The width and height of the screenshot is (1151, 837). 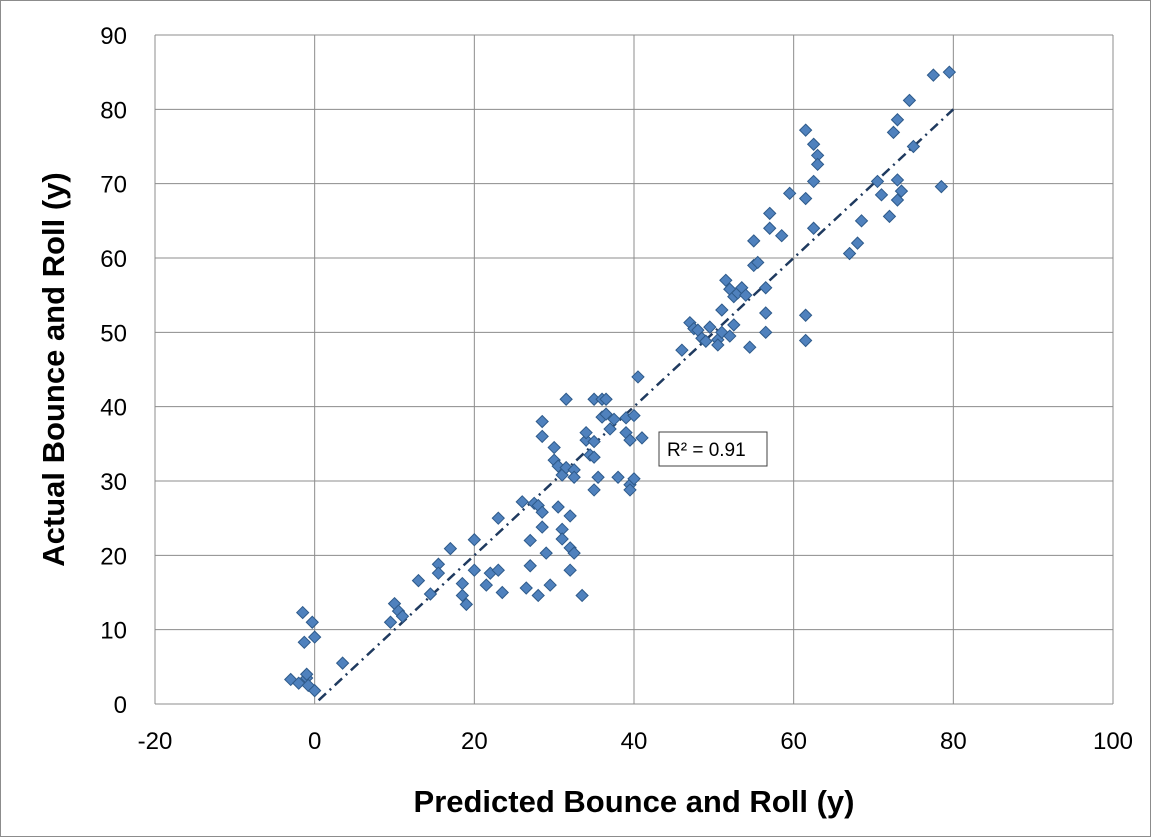 I want to click on y-tick-label: 80, so click(x=113, y=110).